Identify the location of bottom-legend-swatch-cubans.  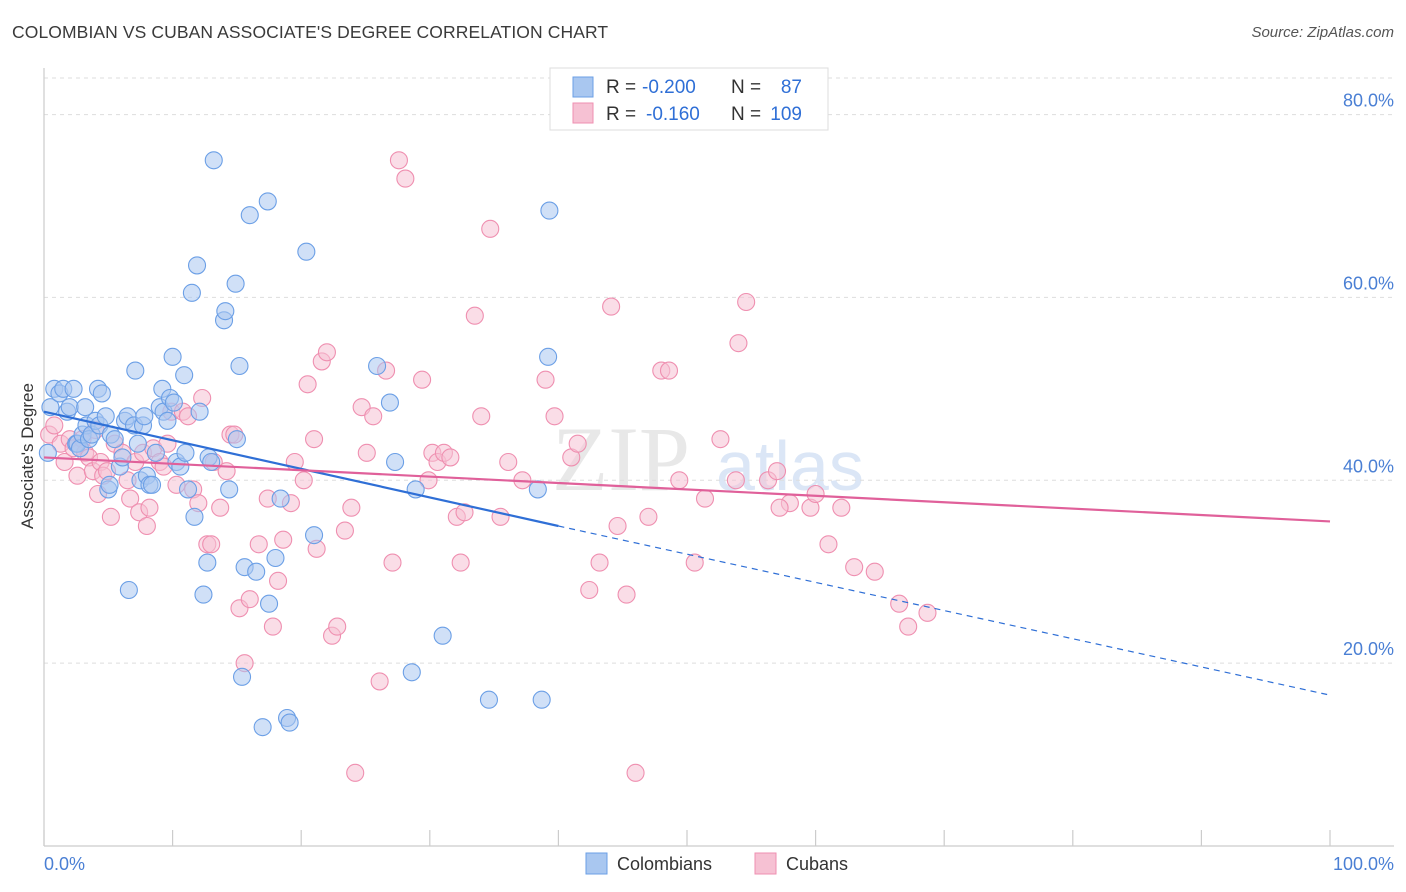
(765, 863).